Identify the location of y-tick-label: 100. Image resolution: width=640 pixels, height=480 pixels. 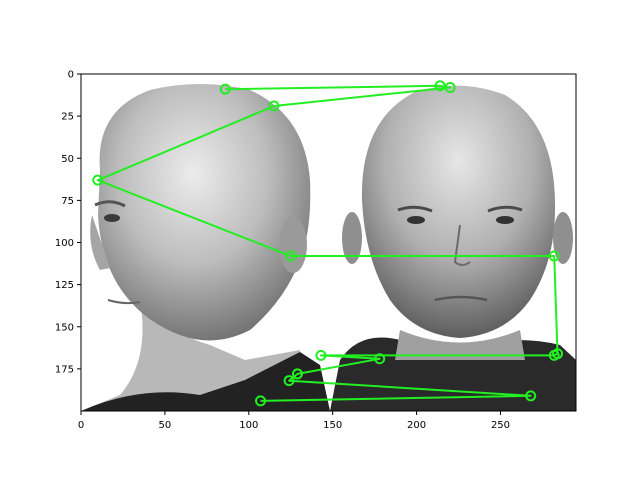
(64, 243).